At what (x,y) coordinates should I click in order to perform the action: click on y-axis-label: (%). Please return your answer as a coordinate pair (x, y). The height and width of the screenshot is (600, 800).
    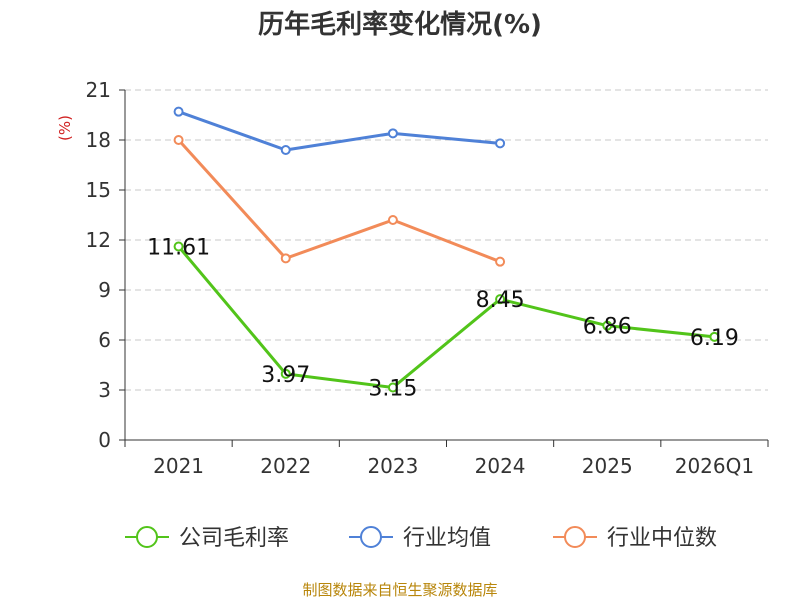
    Looking at the image, I should click on (65, 128).